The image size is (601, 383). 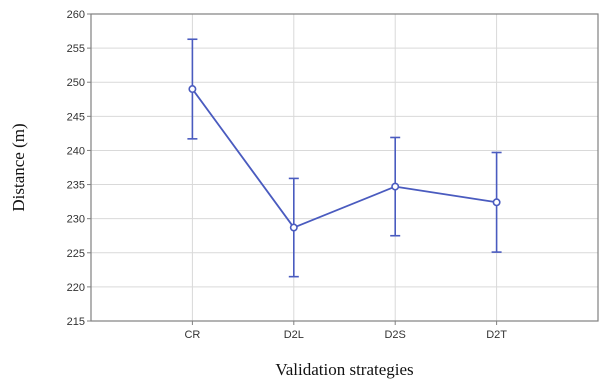 What do you see at coordinates (394, 335) in the screenshot?
I see `x-tick-label: D2S` at bounding box center [394, 335].